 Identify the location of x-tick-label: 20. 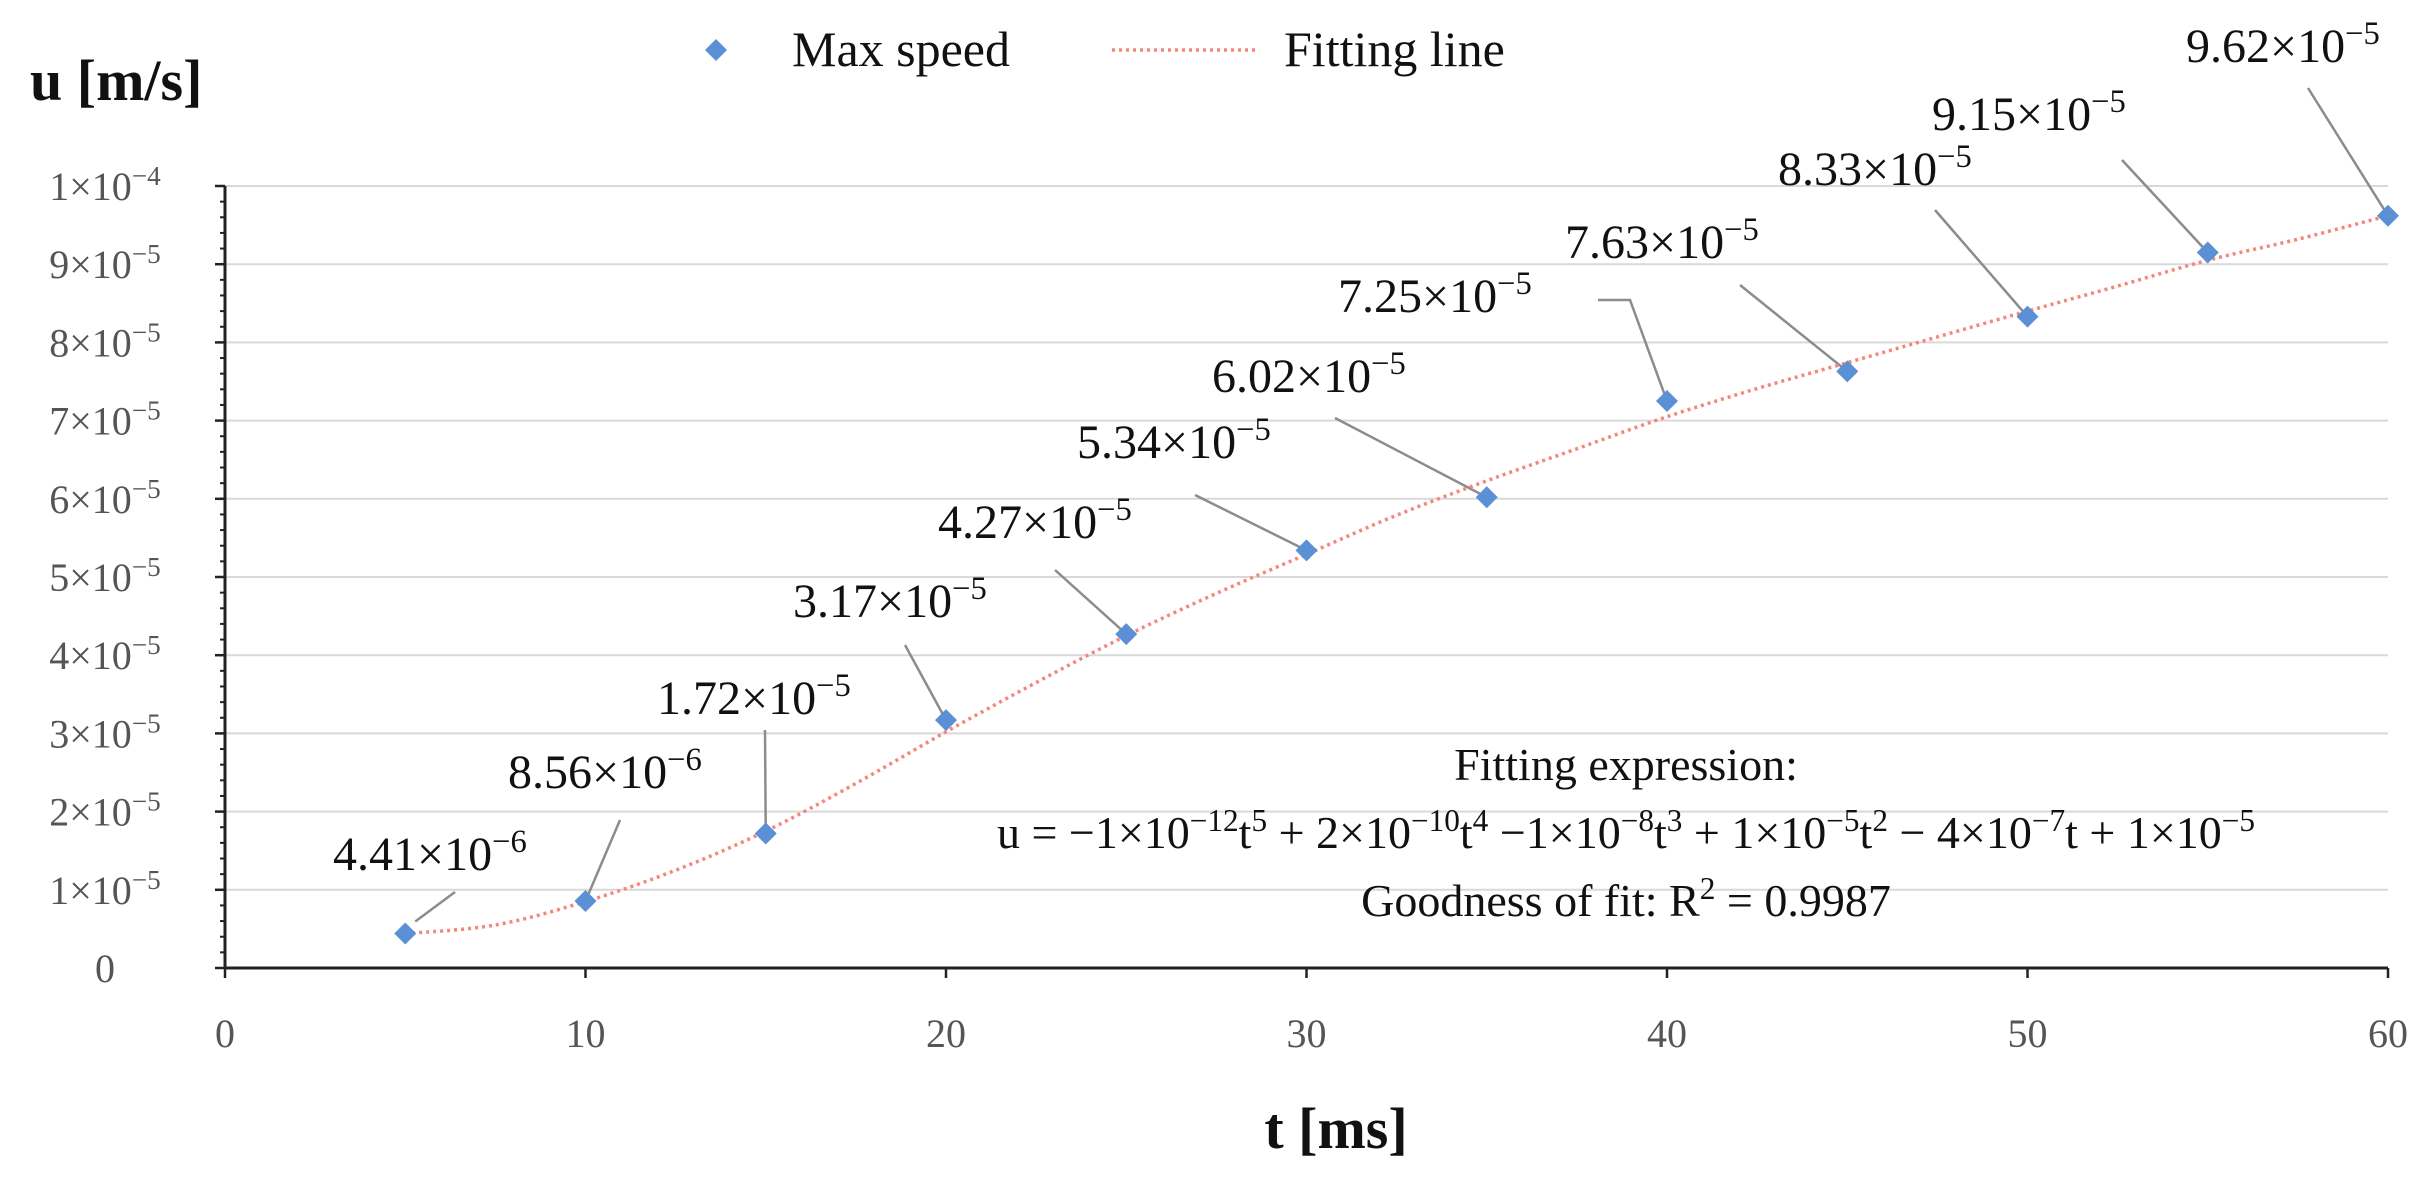
(946, 1033).